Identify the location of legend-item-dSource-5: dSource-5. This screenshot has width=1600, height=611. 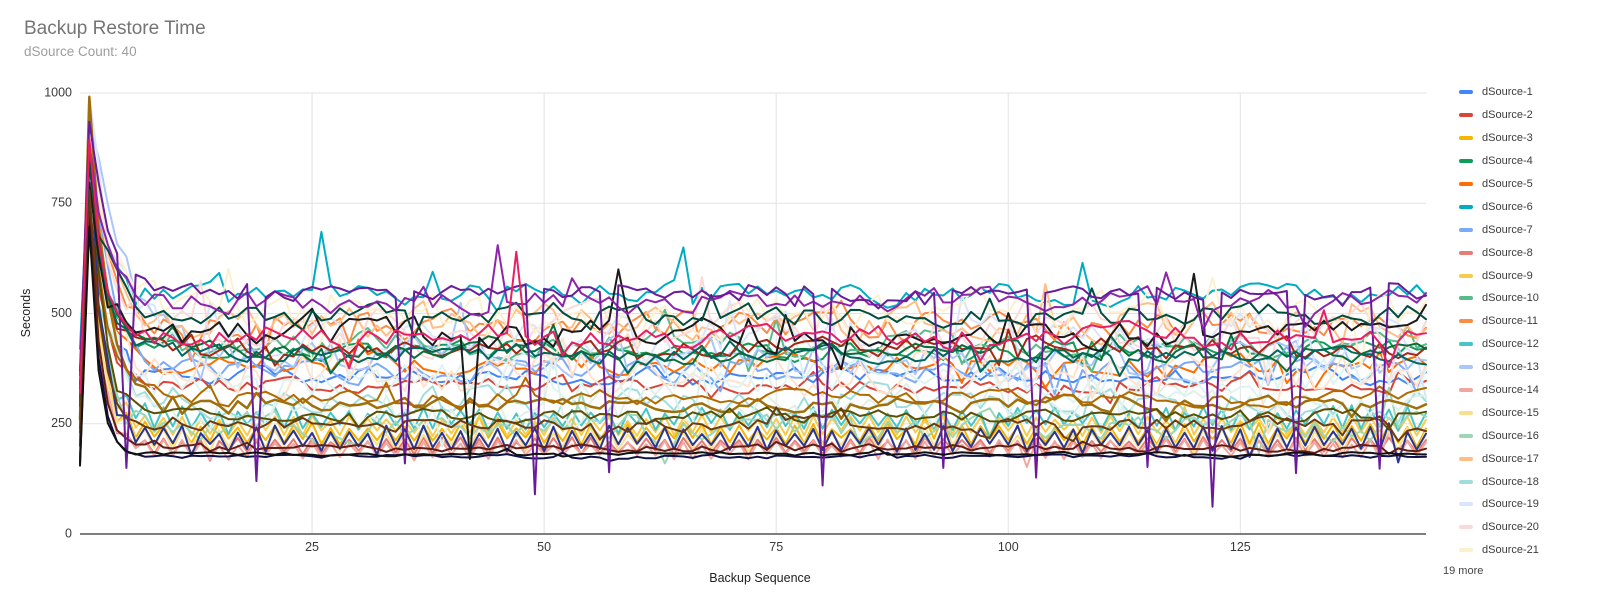
(1518, 184).